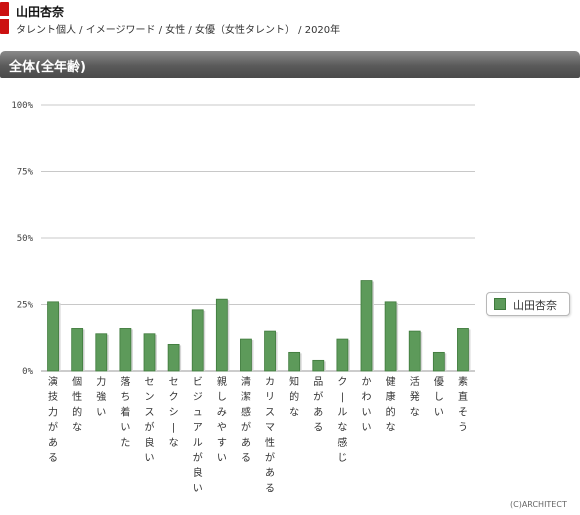  I want to click on section-title: 全体(全年齢), so click(47, 67).